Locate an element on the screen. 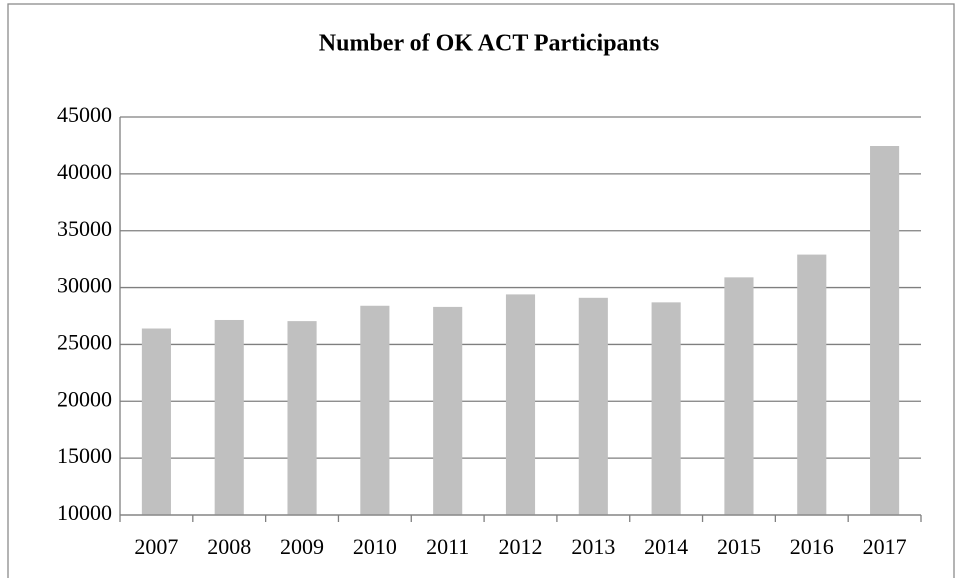 The height and width of the screenshot is (578, 958). y-tick-label: 20000 is located at coordinates (84, 398).